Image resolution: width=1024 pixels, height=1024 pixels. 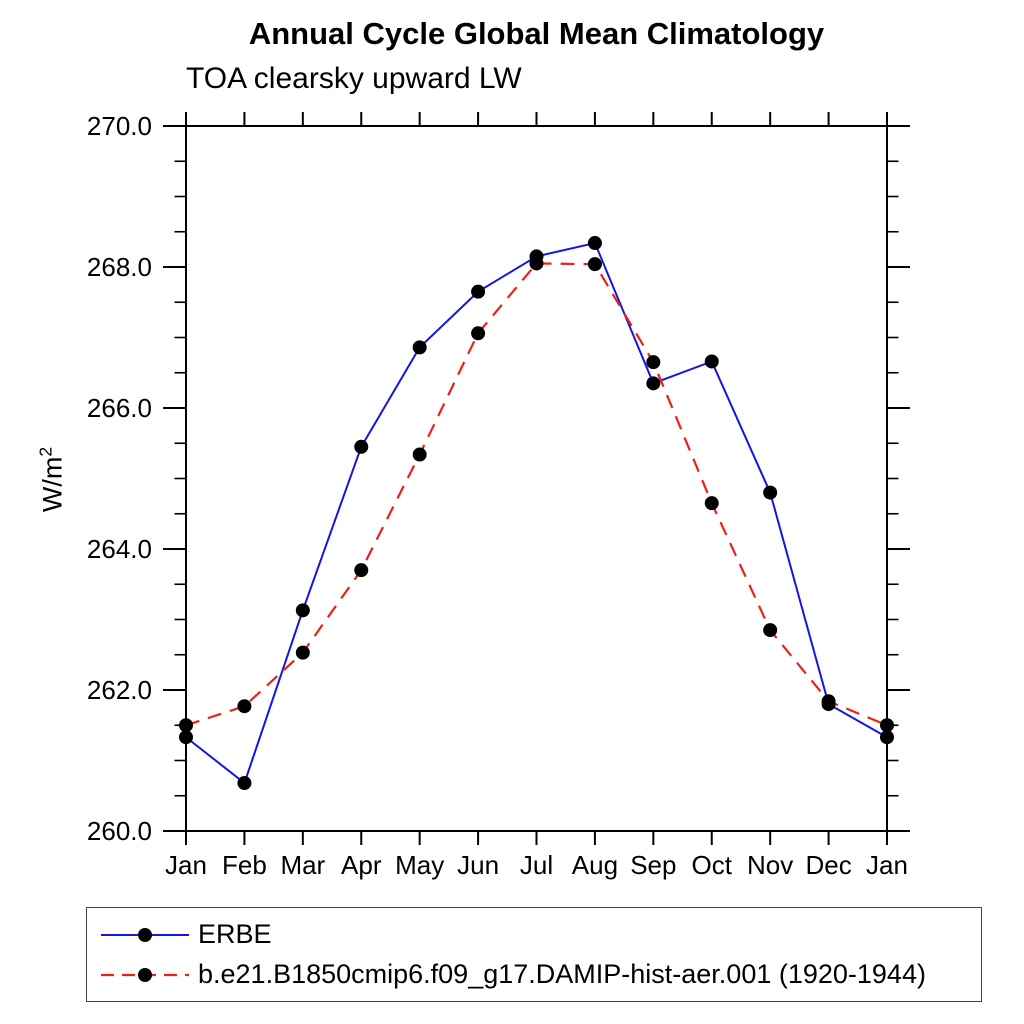 I want to click on legend-line-model-icon, so click(x=145, y=974).